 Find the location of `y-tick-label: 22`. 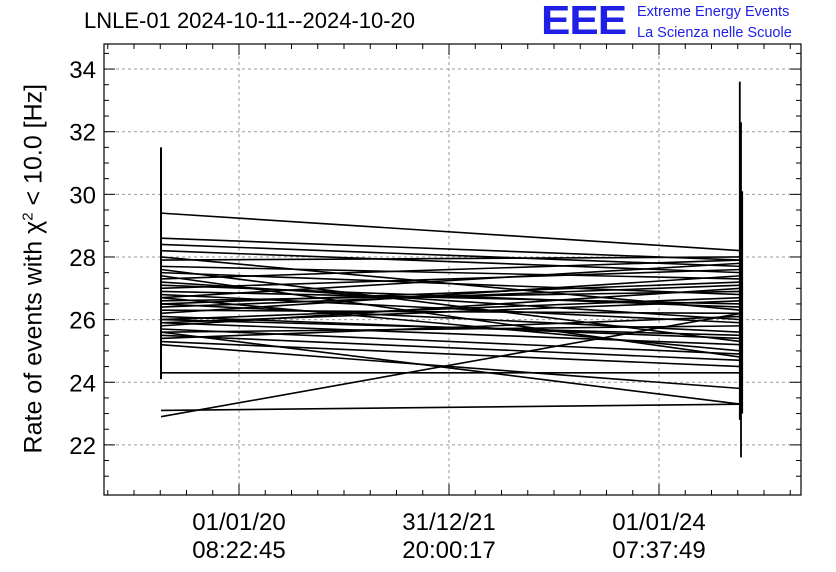

y-tick-label: 22 is located at coordinates (82, 446).